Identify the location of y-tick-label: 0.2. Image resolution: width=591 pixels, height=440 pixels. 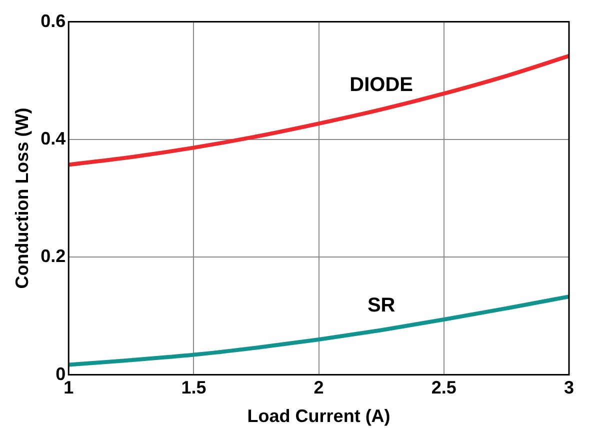
(53, 256).